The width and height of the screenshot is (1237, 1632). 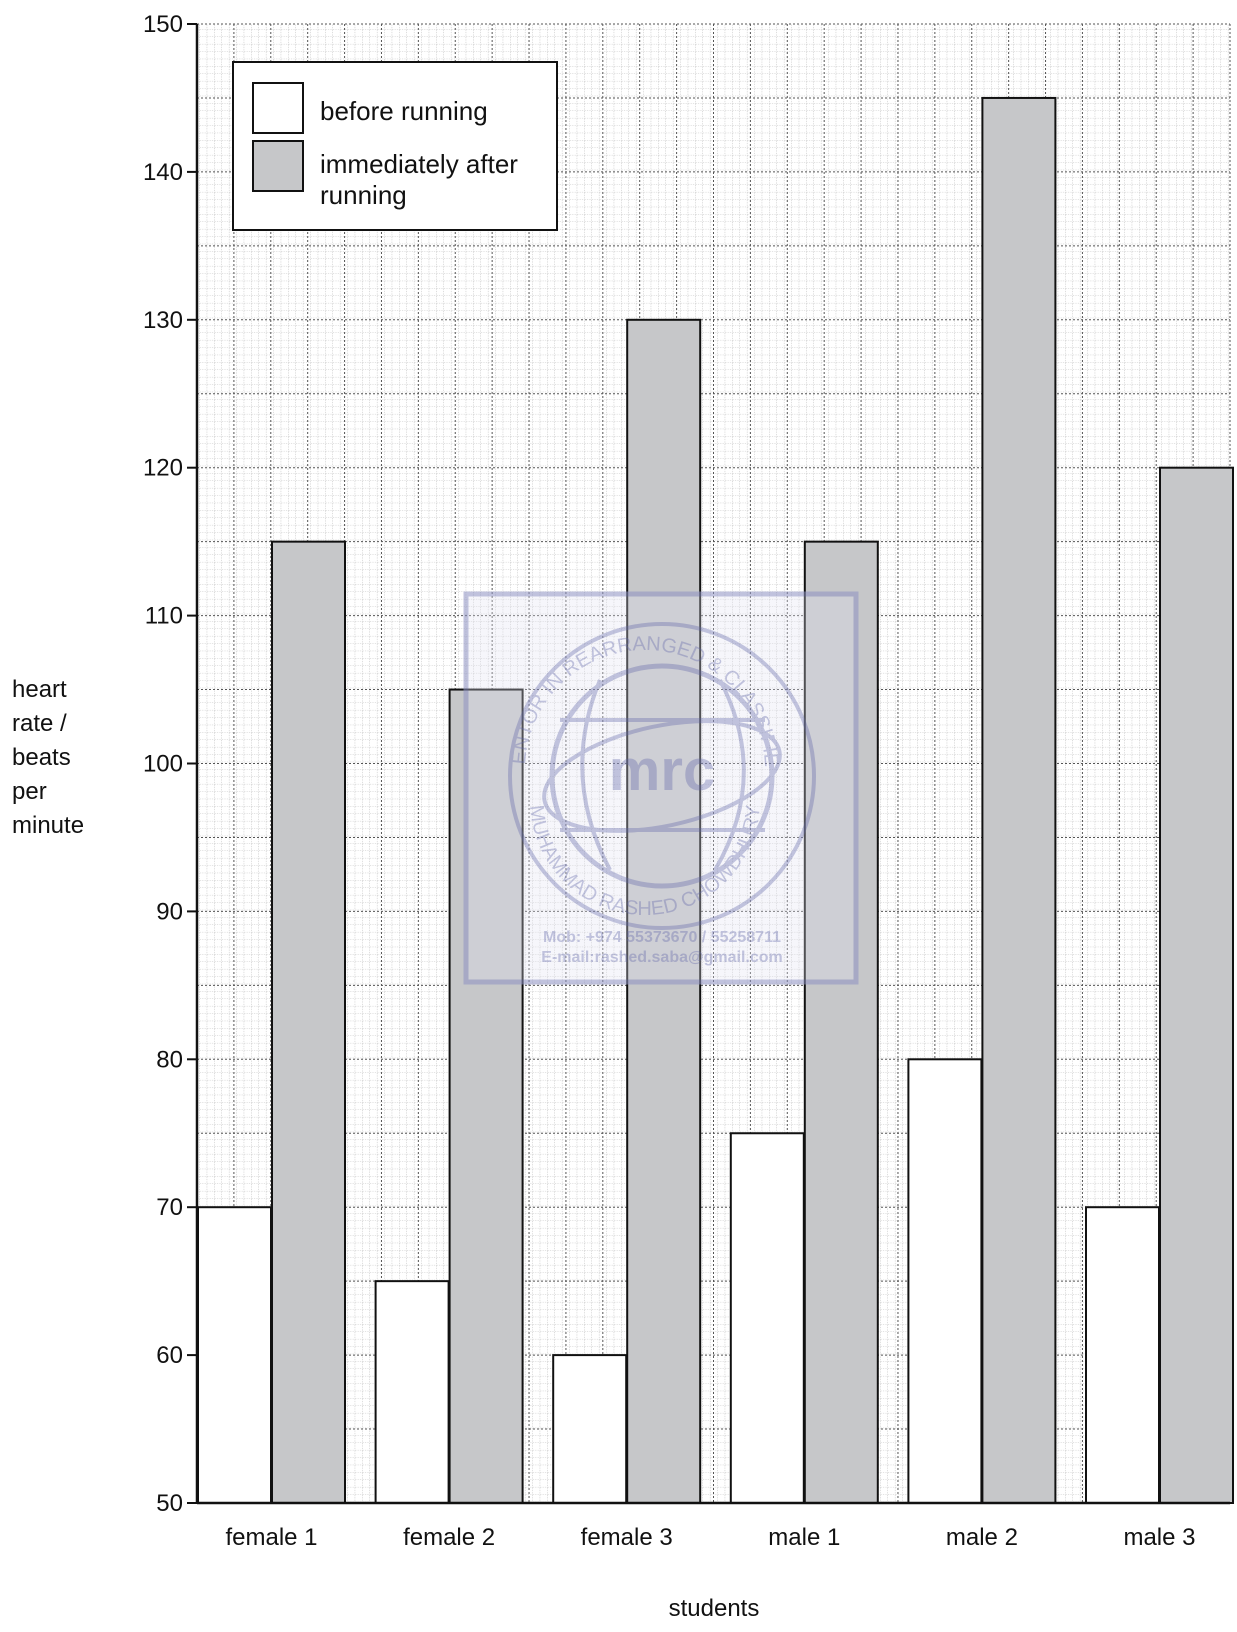 I want to click on legend-swatch-after-running, so click(x=278, y=166).